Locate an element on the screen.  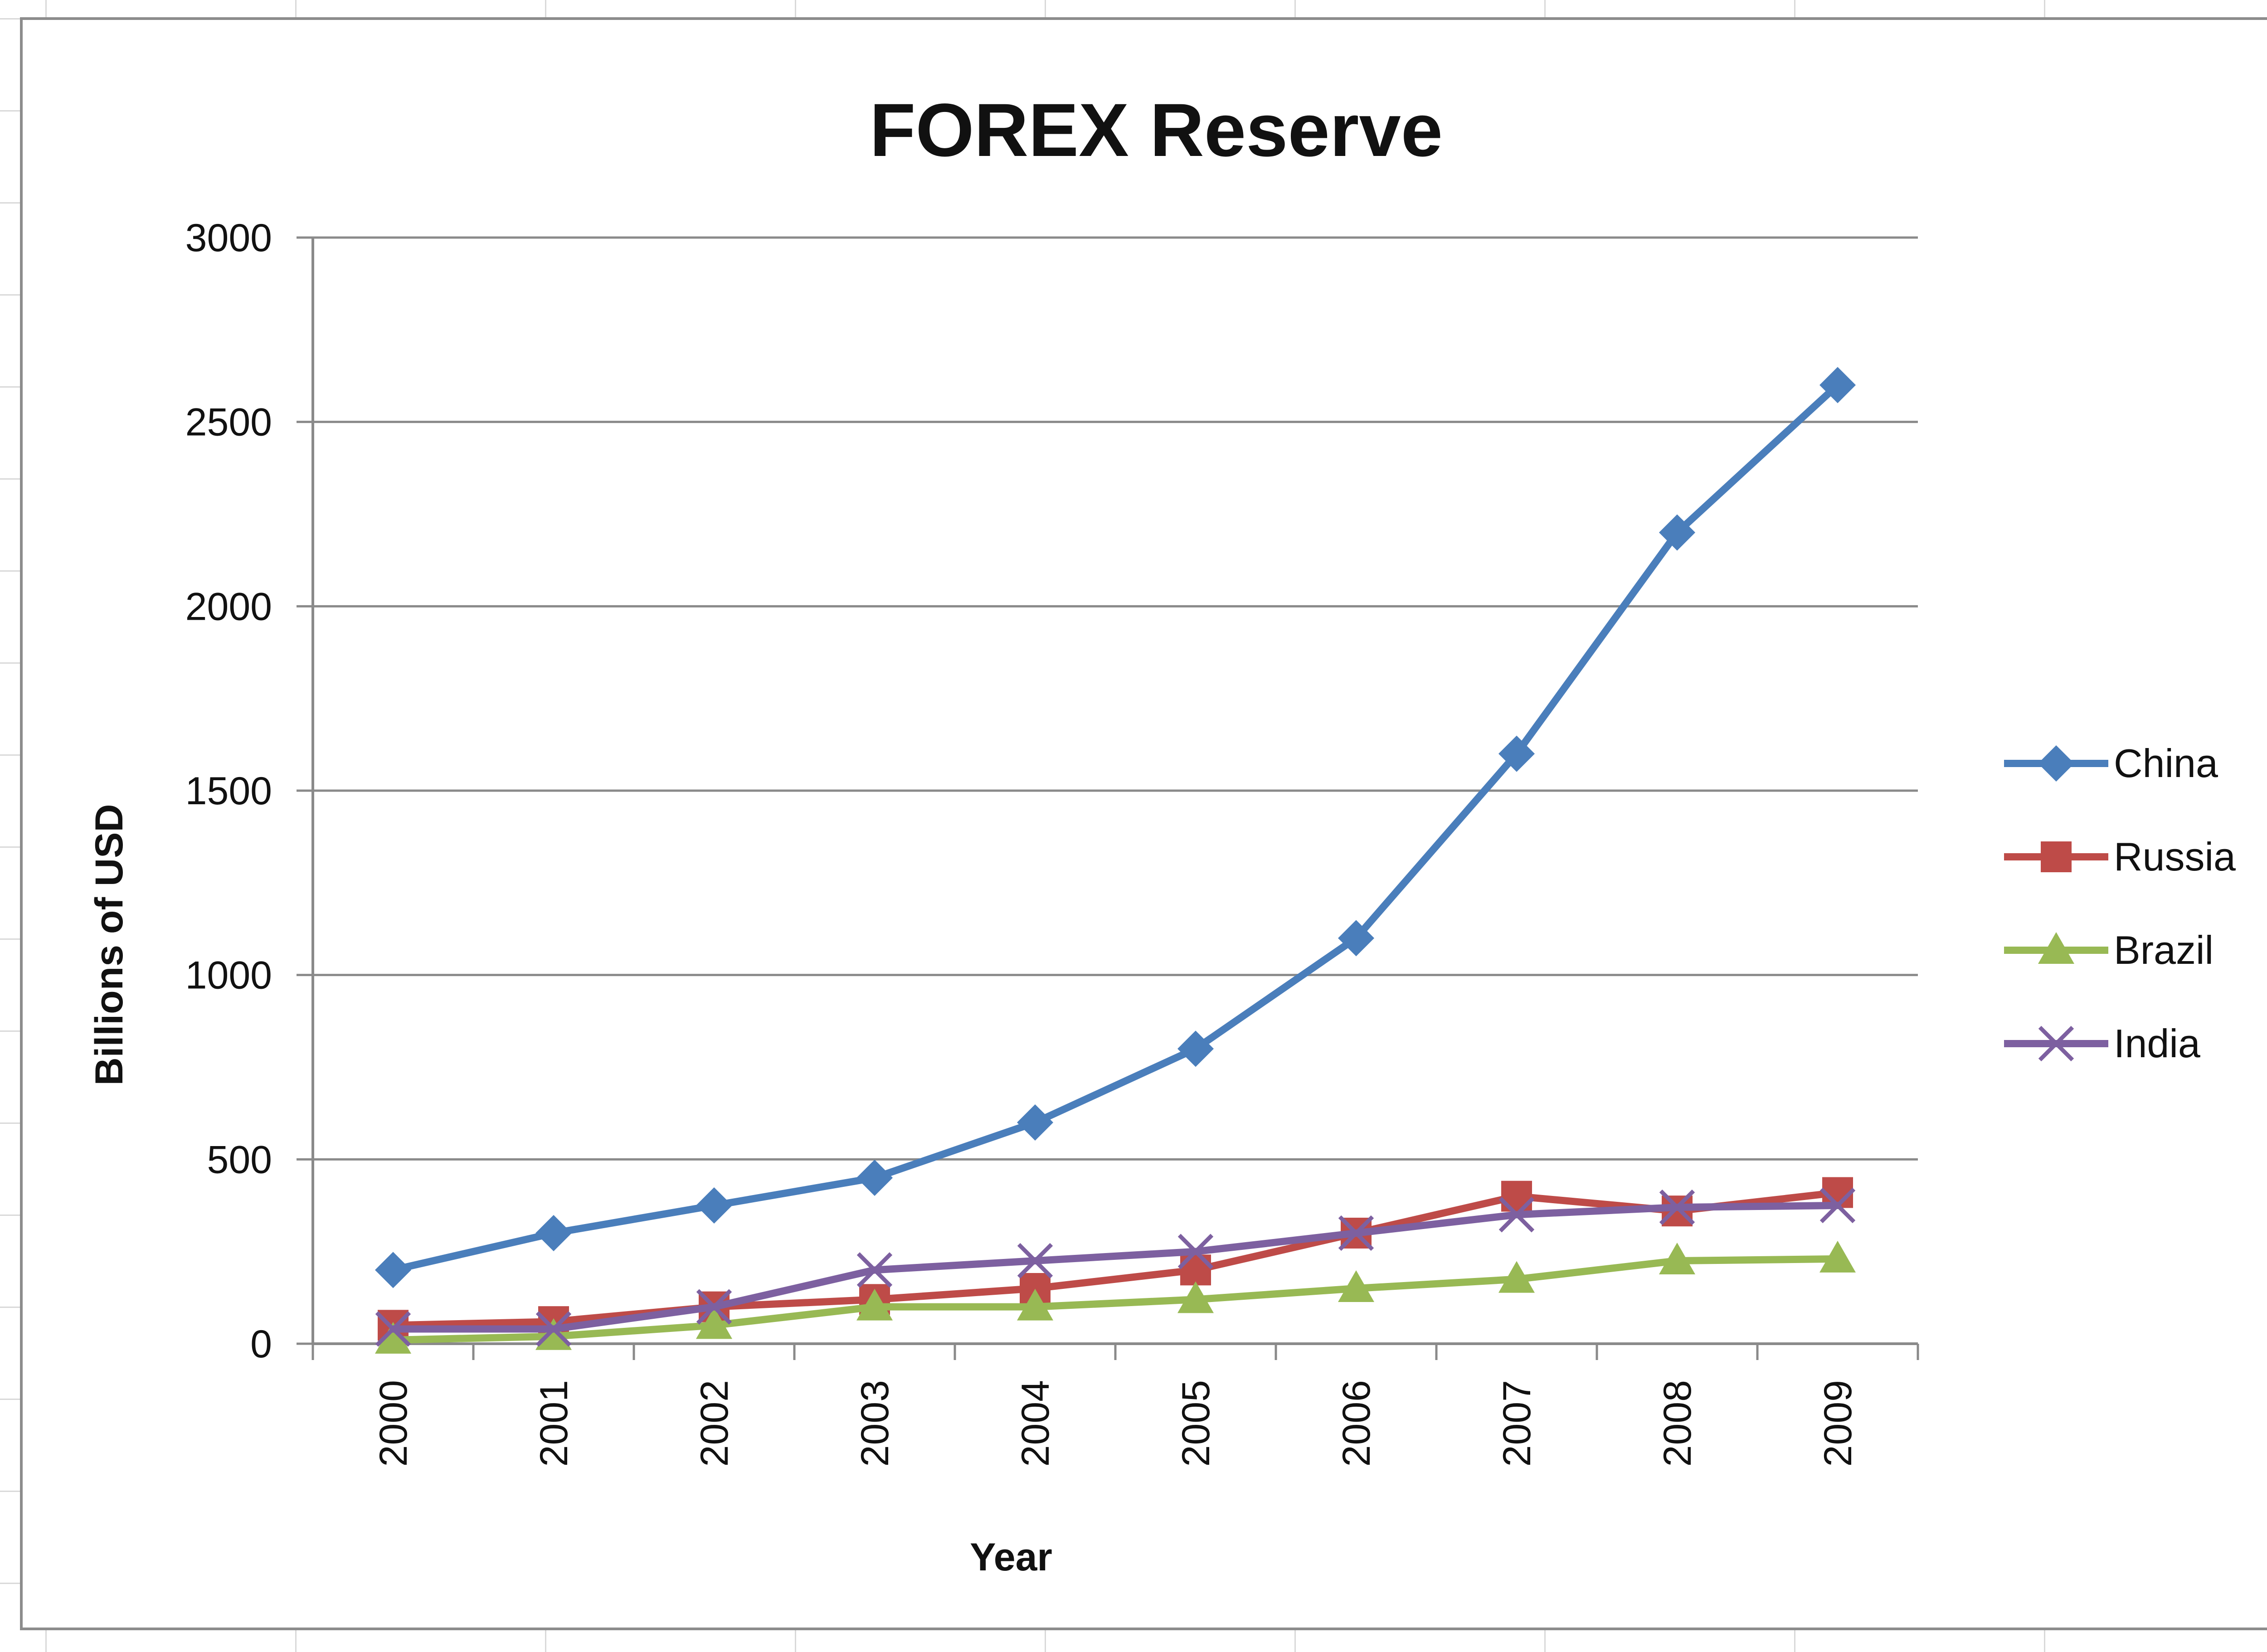
y-tick-label: 2000 is located at coordinates (229, 607).